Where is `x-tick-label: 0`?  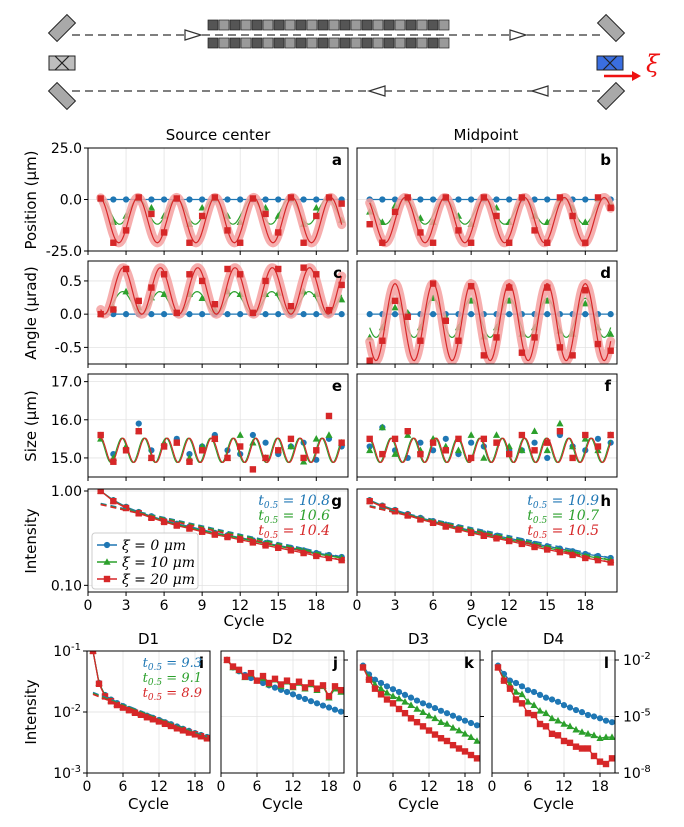 x-tick-label: 0 is located at coordinates (221, 787).